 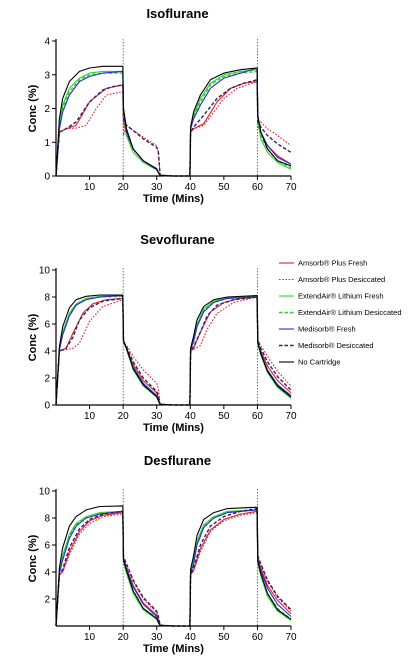 I want to click on legend-label: Amsorb® Plus Desiccated, so click(x=341, y=279).